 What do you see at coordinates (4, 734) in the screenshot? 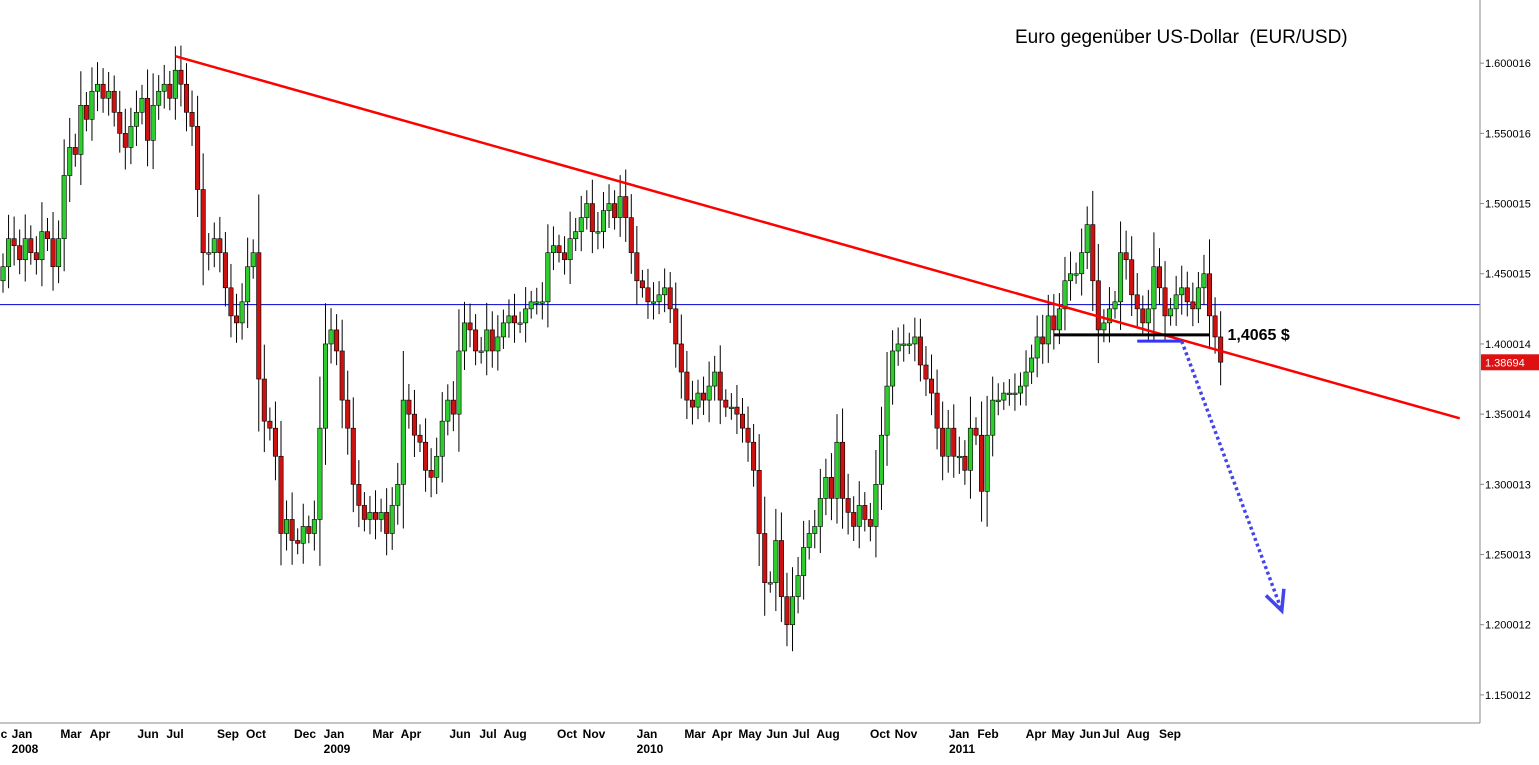
I see `x-tick-label: c` at bounding box center [4, 734].